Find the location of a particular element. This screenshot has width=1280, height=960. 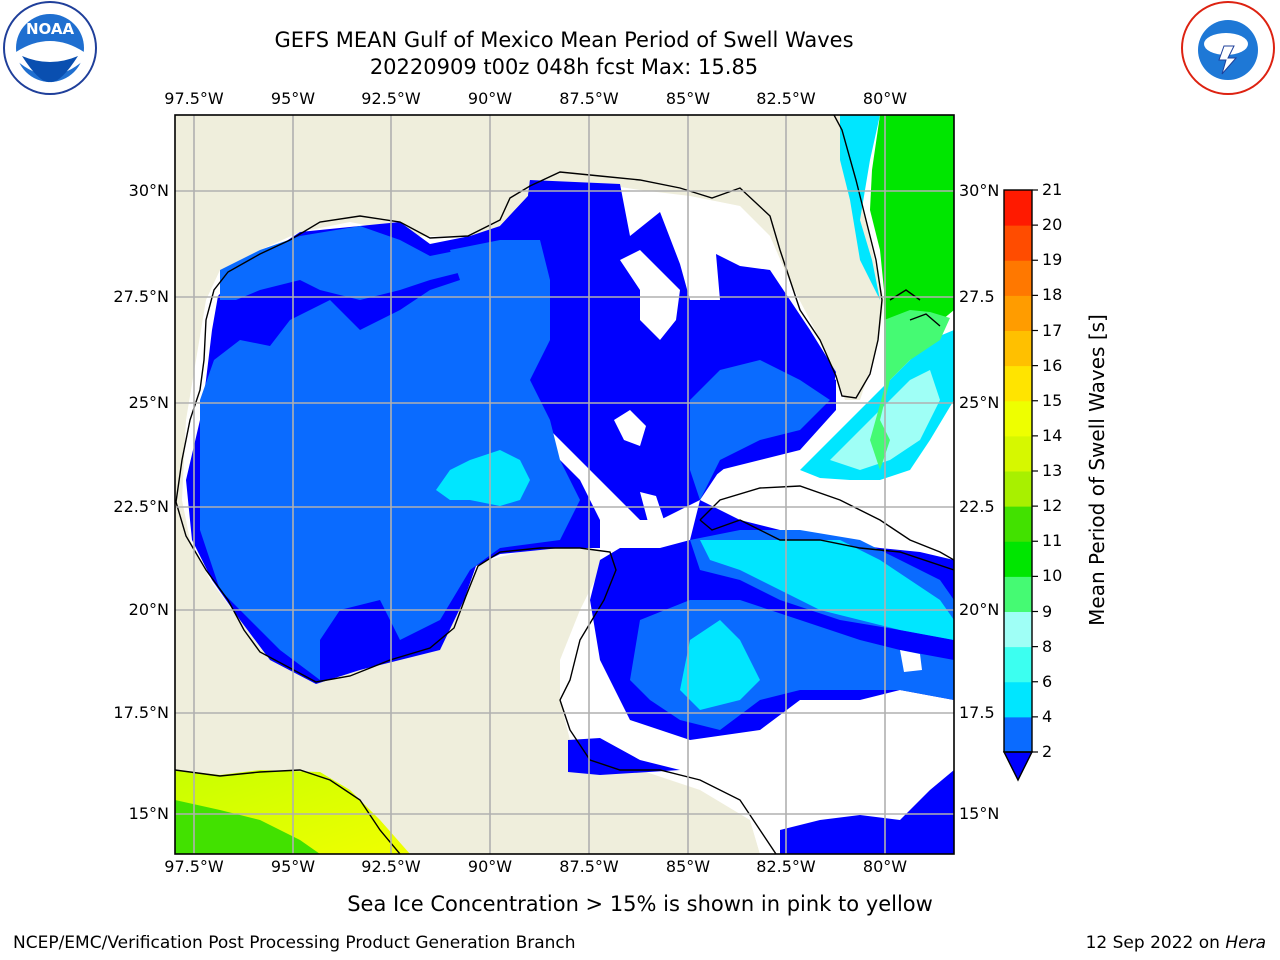

colorbar-label: Mean Period of Swell Waves [s] is located at coordinates (1097, 470).